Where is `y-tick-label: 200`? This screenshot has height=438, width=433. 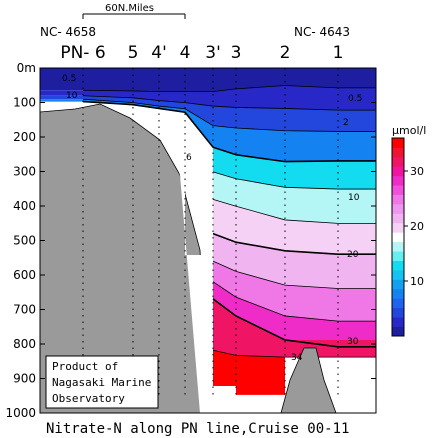 y-tick-label: 200 is located at coordinates (24, 137).